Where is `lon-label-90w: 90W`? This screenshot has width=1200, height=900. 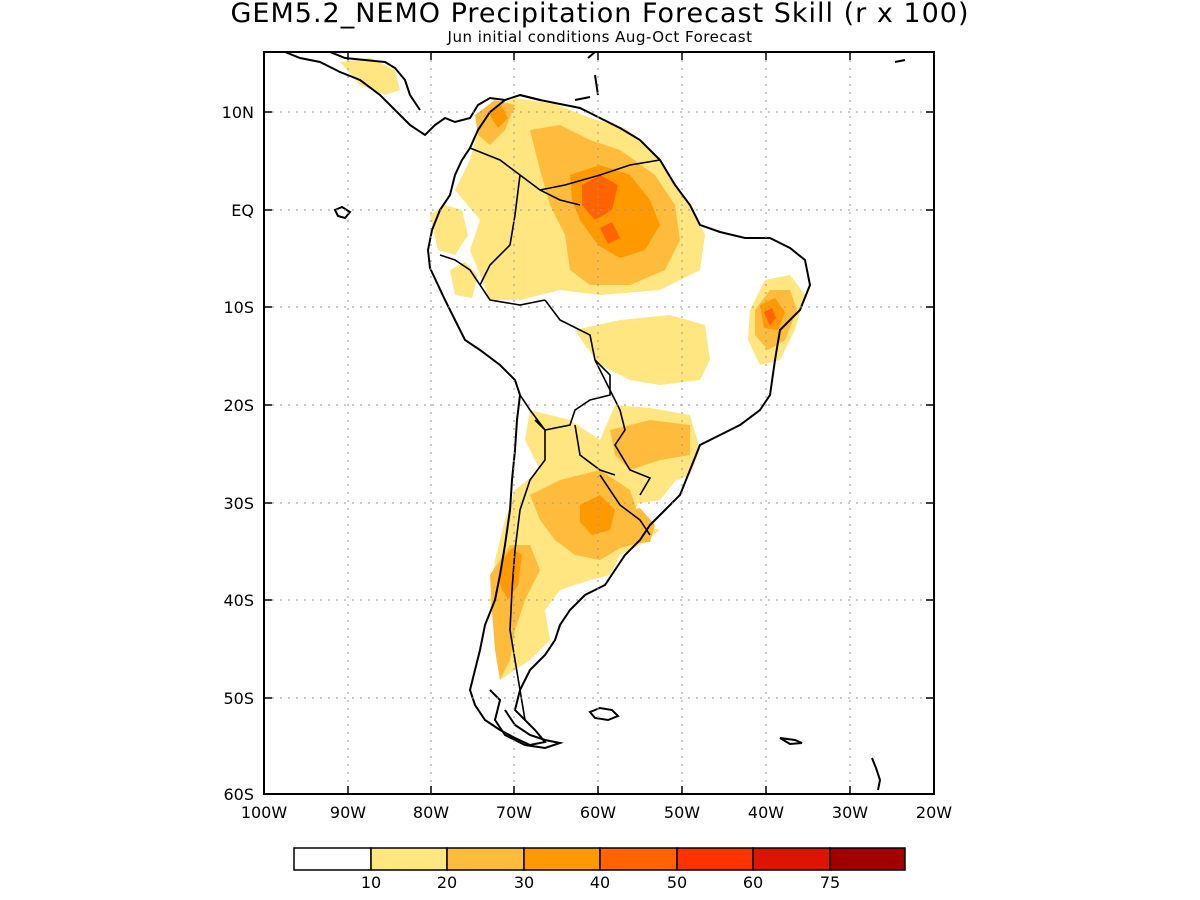
lon-label-90w: 90W is located at coordinates (348, 812).